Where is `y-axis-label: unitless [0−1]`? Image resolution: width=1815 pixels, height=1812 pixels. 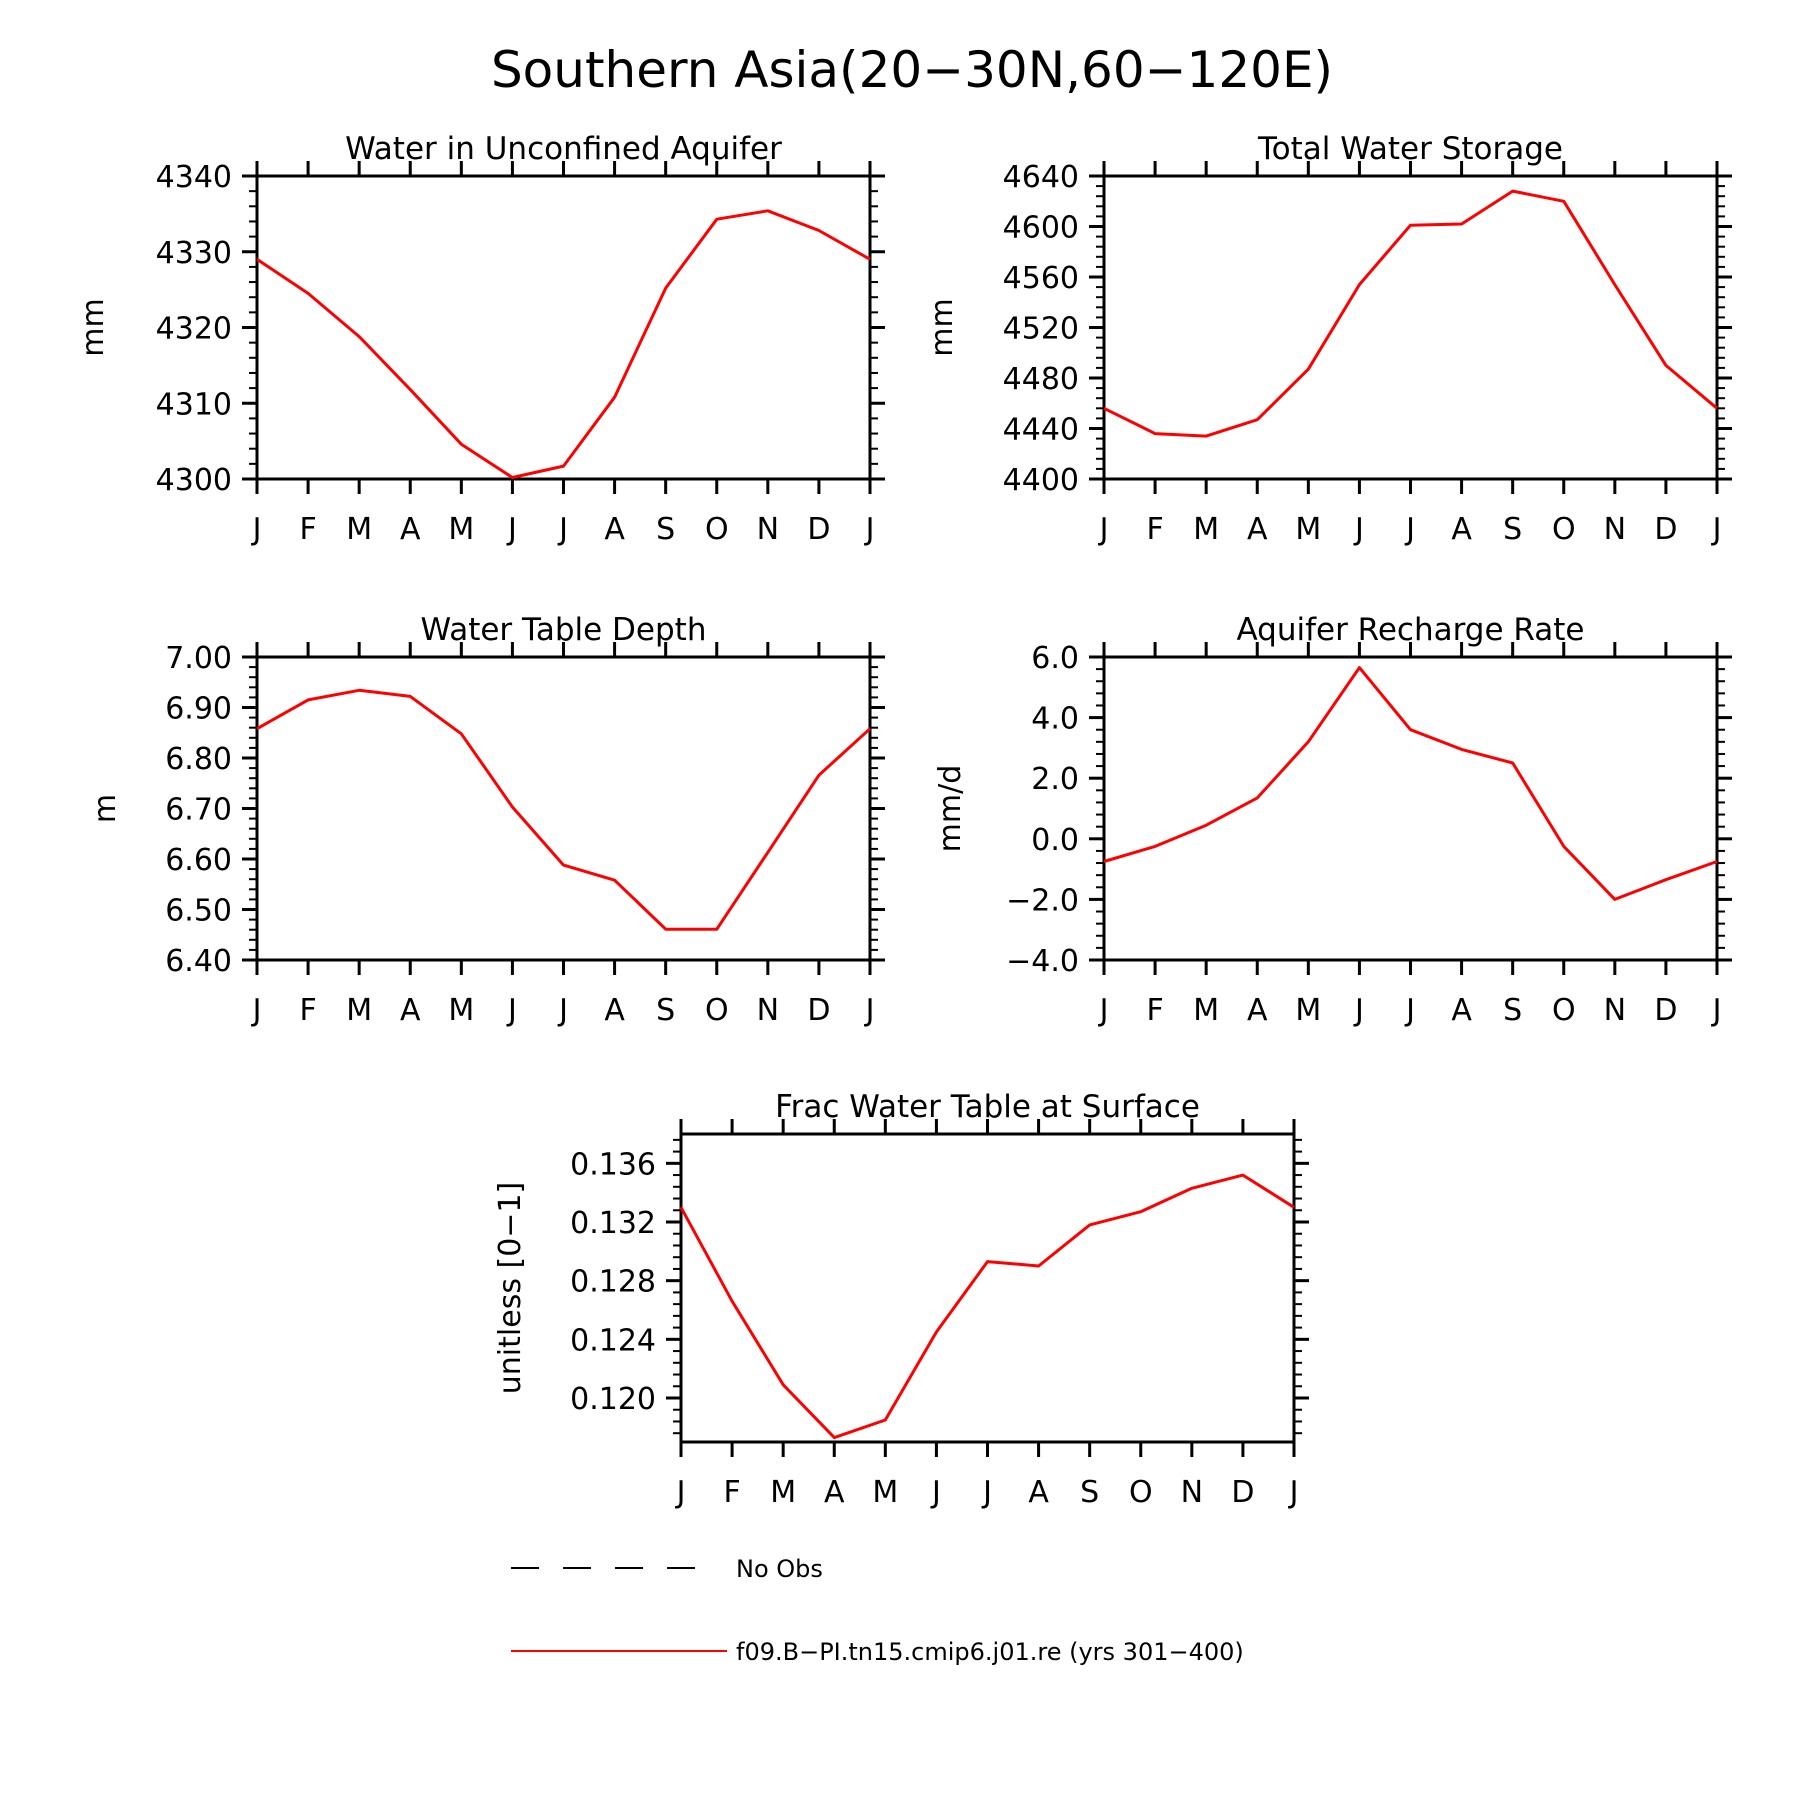 y-axis-label: unitless [0−1] is located at coordinates (510, 1288).